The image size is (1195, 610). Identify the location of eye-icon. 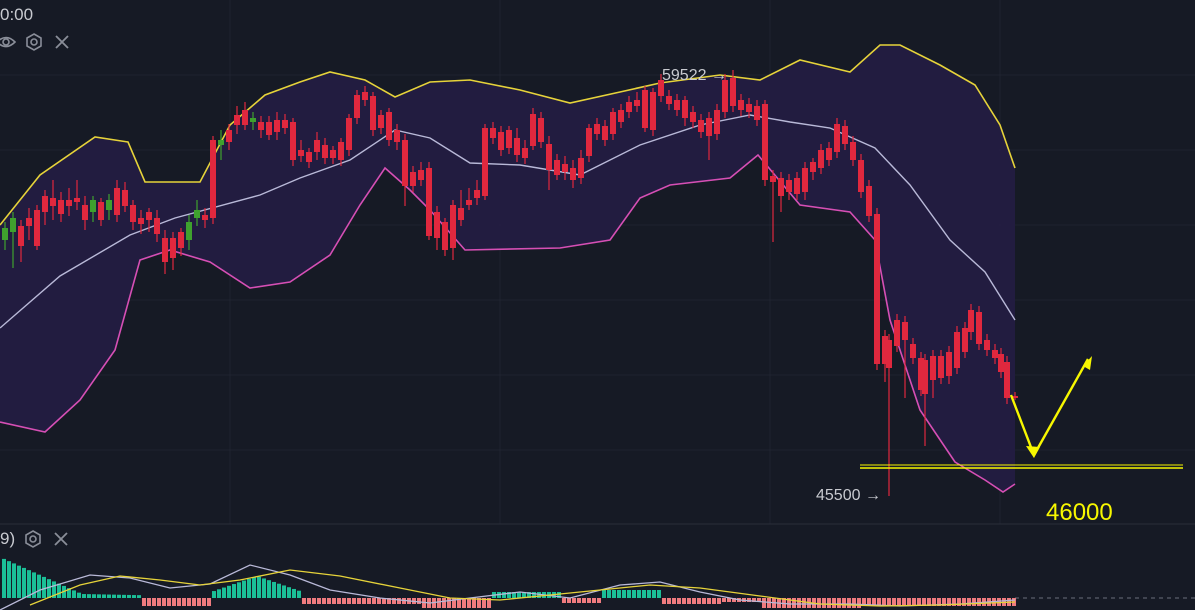
(8, 42).